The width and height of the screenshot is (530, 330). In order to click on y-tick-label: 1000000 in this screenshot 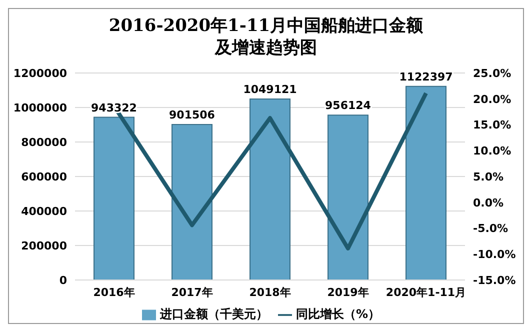, I will do `click(40, 107)`.